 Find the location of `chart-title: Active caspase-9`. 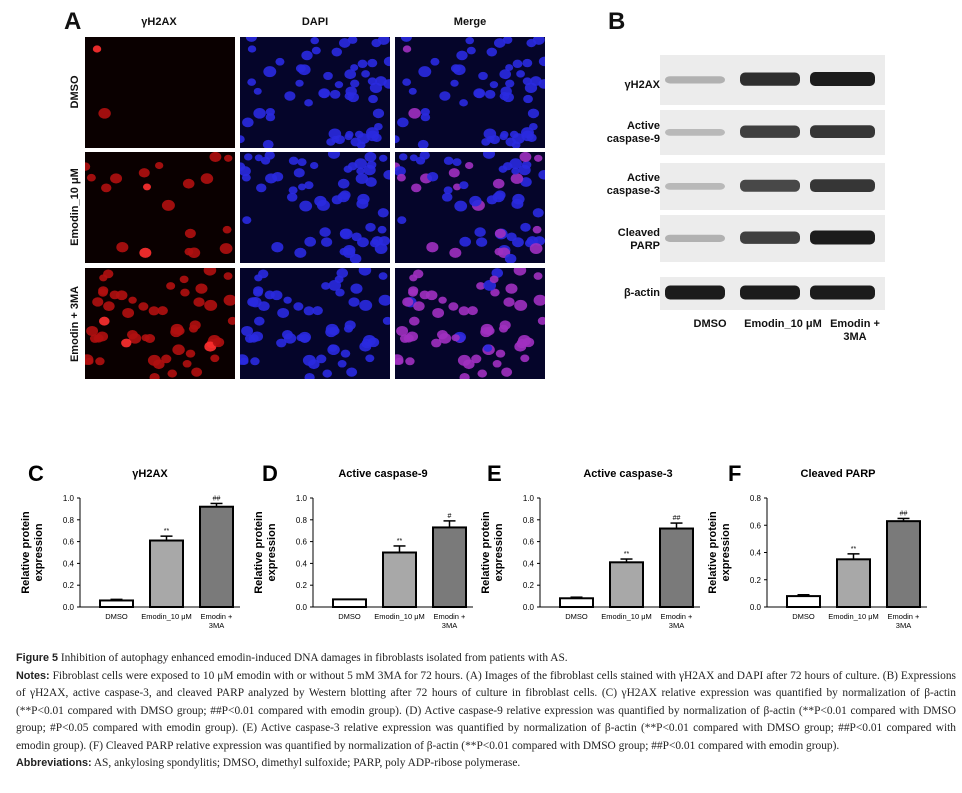

chart-title: Active caspase-9 is located at coordinates (382, 474).